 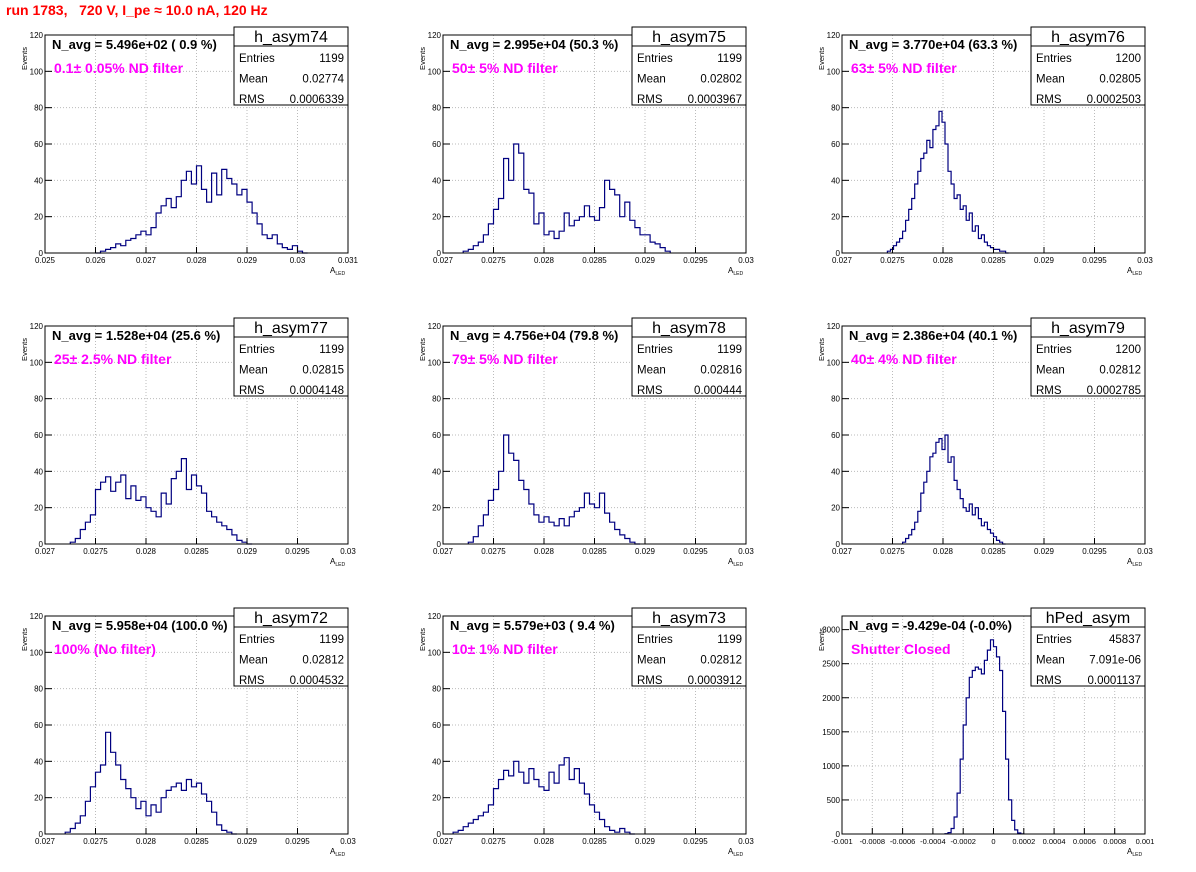 What do you see at coordinates (105, 649) in the screenshot?
I see `filter-annotation: 100% (No filter)` at bounding box center [105, 649].